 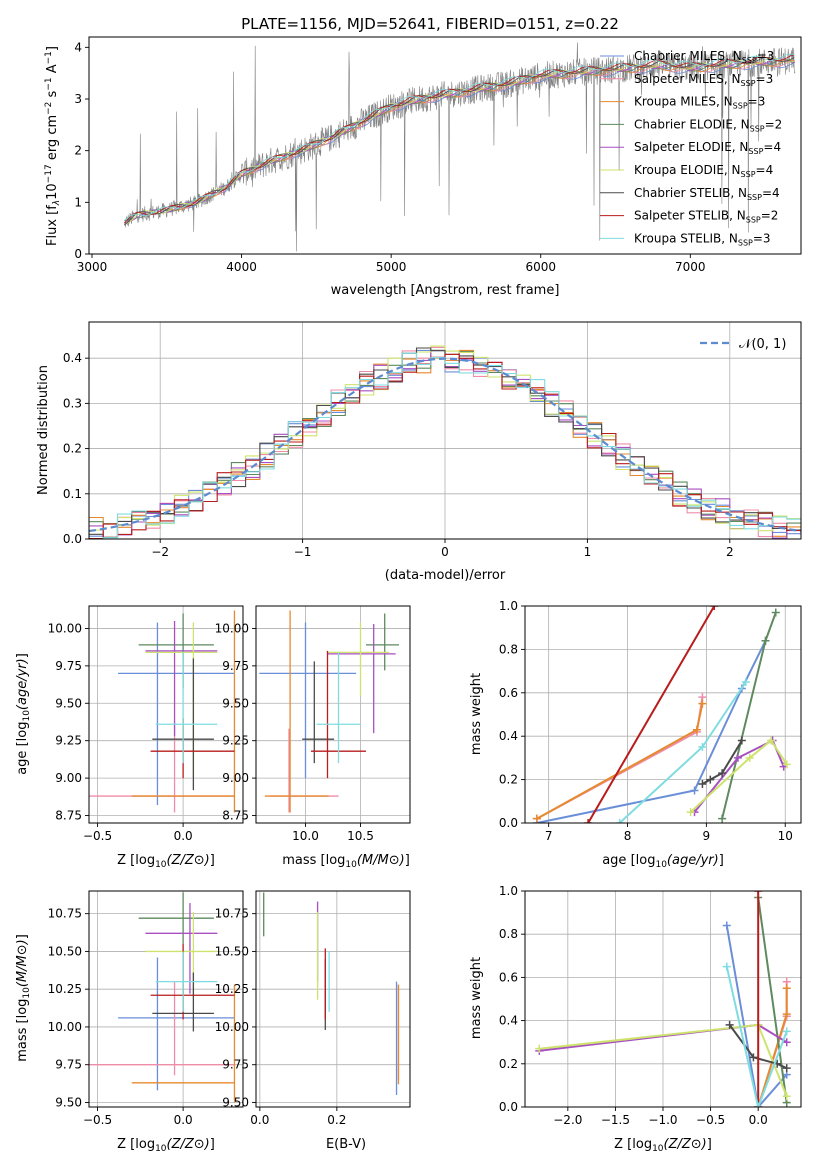 What do you see at coordinates (690, 193) in the screenshot?
I see `label-part: Chabrier STELIB, N` at bounding box center [690, 193].